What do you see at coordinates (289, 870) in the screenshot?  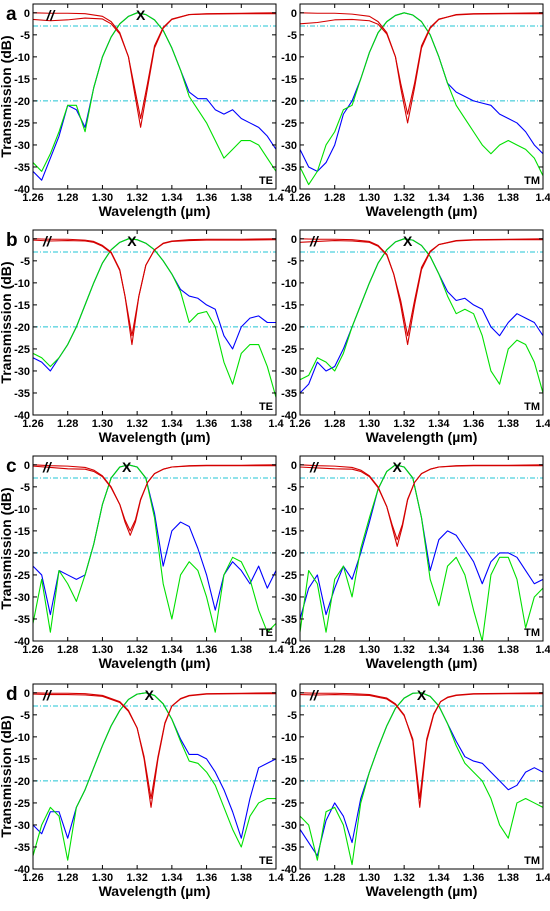 I see `y-tick-label: -40` at bounding box center [289, 870].